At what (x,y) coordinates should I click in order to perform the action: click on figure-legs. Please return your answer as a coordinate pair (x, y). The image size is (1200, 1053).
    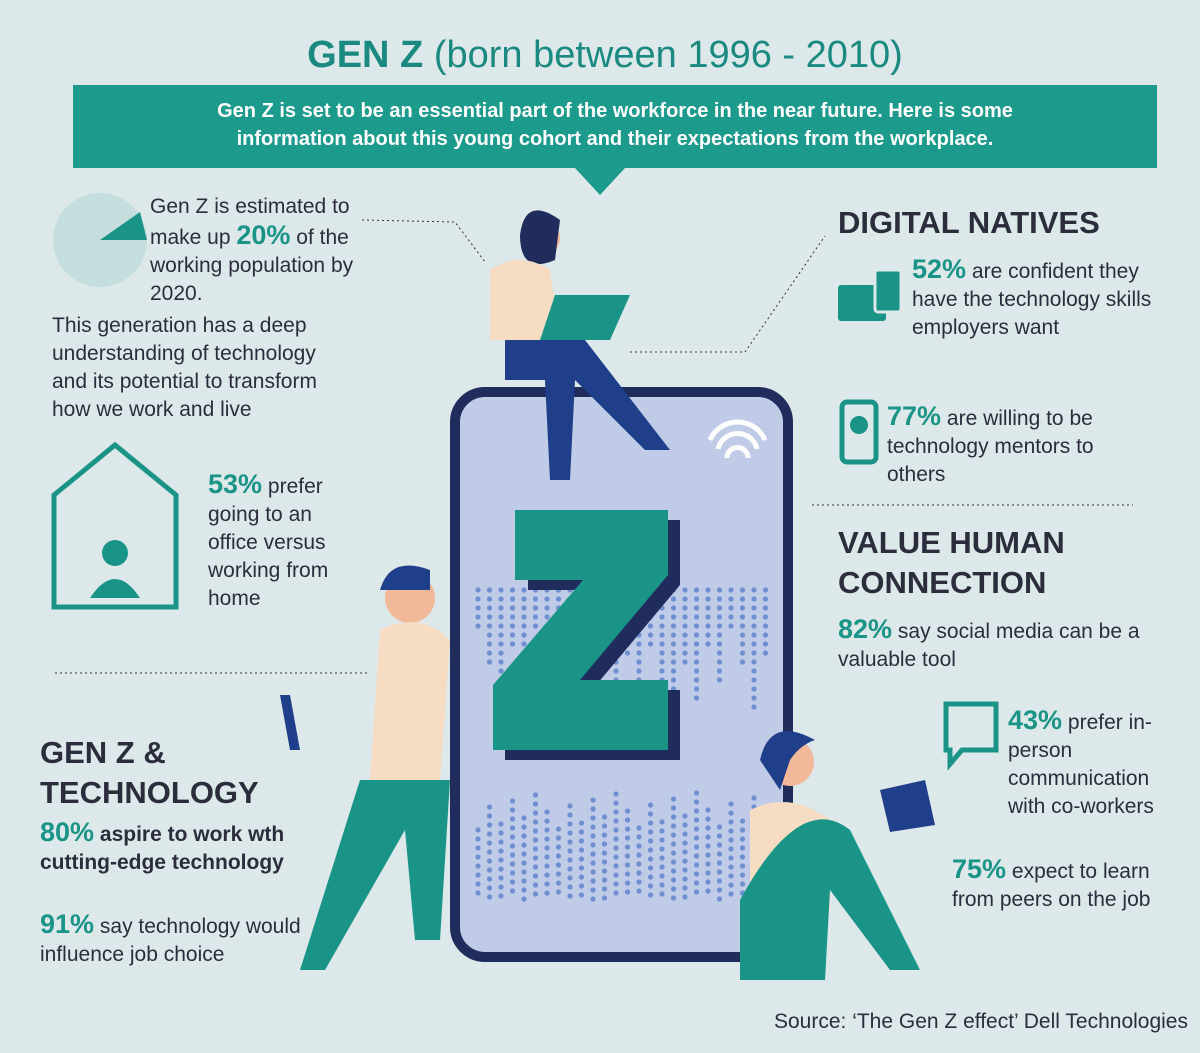
    Looking at the image, I should click on (587, 410).